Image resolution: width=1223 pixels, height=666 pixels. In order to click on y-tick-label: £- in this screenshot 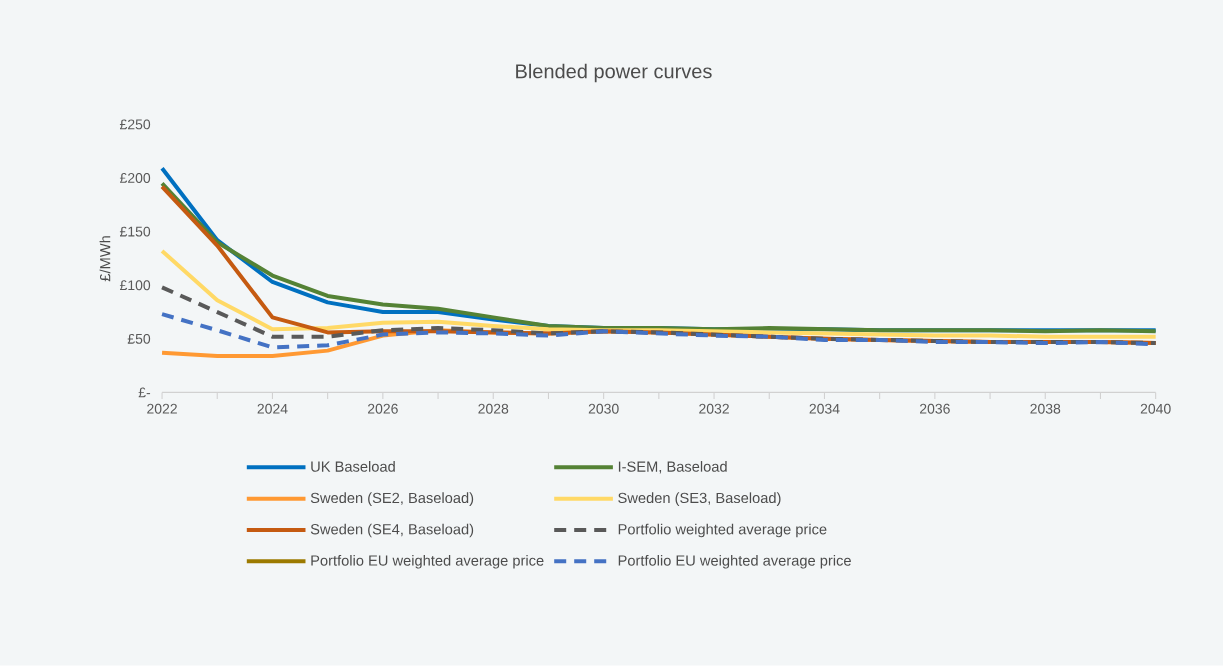, I will do `click(144, 392)`.